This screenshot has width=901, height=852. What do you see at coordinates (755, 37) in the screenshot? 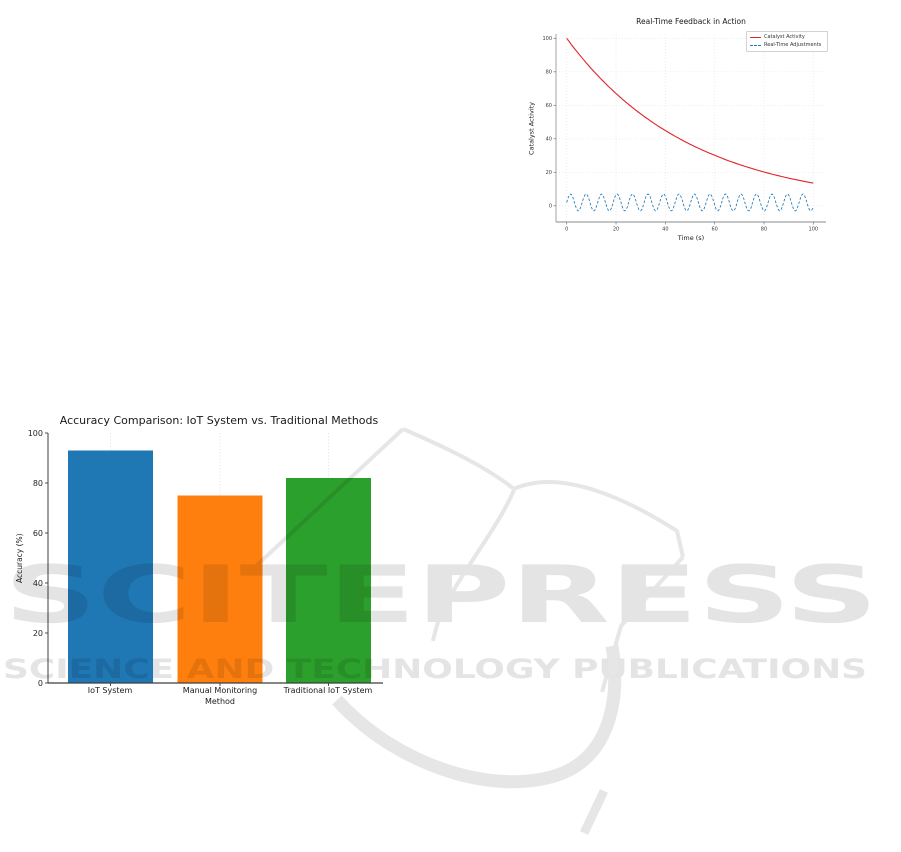
I see `legend-solid-line-swatch` at bounding box center [755, 37].